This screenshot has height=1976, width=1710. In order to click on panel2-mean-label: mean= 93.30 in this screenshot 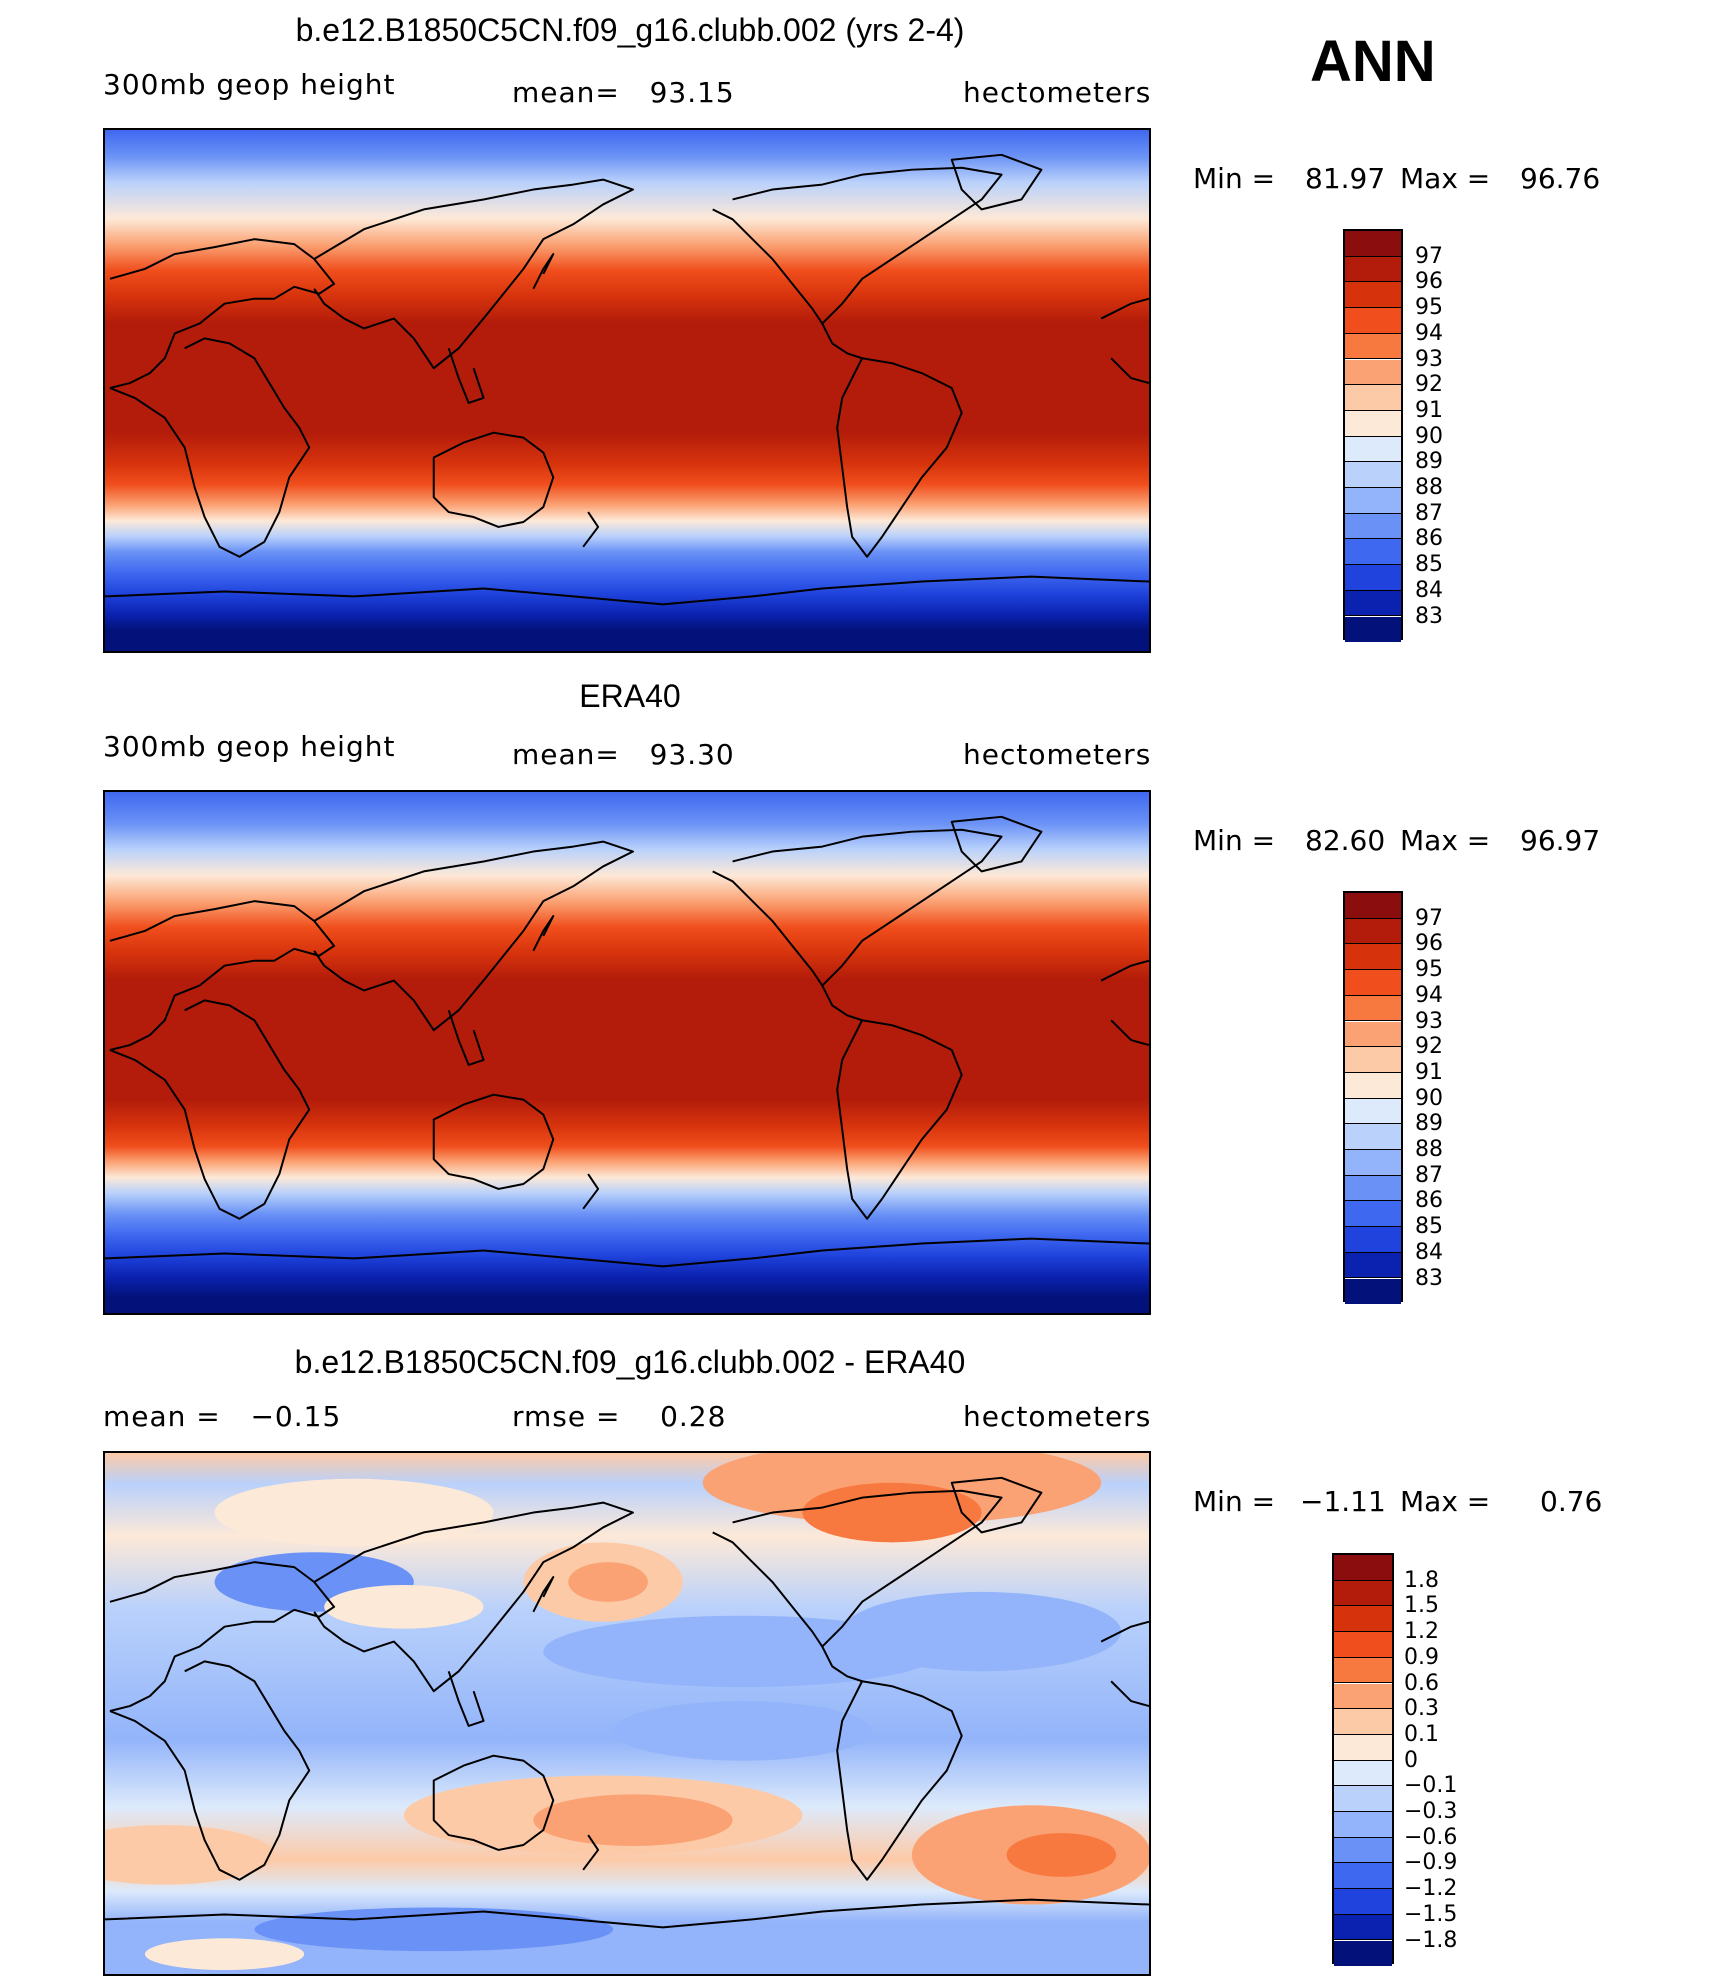, I will do `click(623, 754)`.